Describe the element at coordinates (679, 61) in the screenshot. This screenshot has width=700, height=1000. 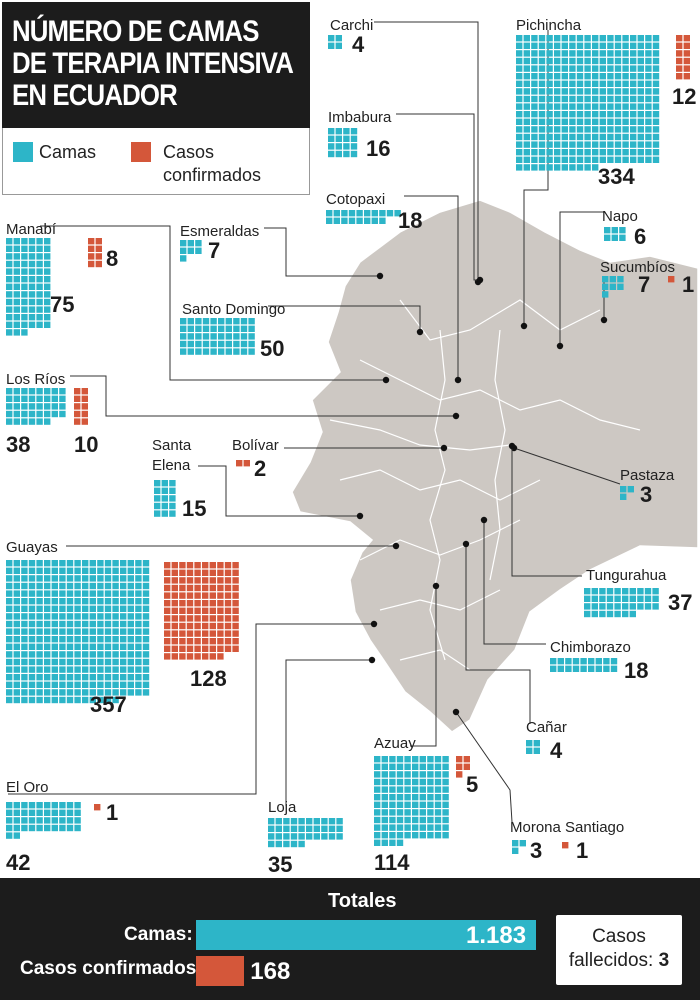
I see `casos-grid-pichincha-cell` at that location.